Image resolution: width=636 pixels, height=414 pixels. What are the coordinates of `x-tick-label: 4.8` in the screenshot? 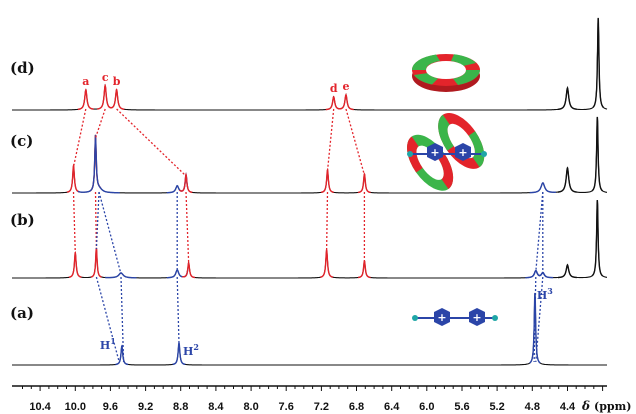 It's located at (532, 407).